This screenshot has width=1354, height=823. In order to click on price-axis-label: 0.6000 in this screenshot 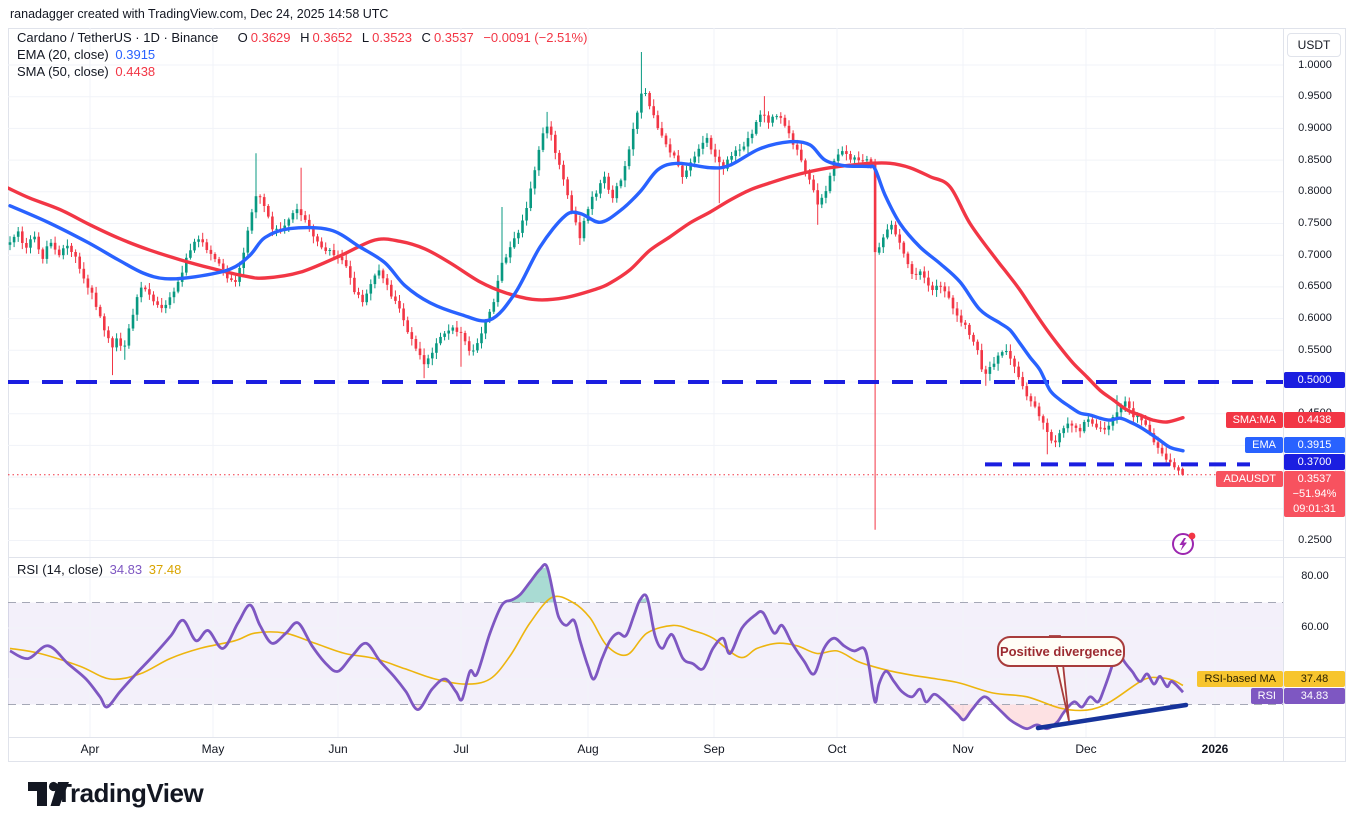, I will do `click(1315, 318)`.